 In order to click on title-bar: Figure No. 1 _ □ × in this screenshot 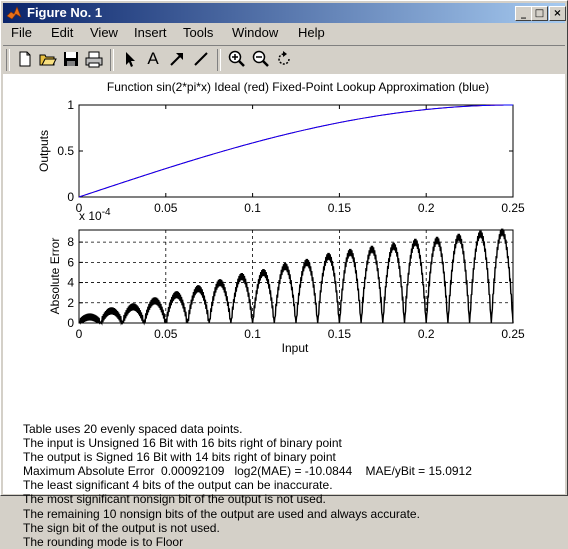, I will do `click(284, 13)`.